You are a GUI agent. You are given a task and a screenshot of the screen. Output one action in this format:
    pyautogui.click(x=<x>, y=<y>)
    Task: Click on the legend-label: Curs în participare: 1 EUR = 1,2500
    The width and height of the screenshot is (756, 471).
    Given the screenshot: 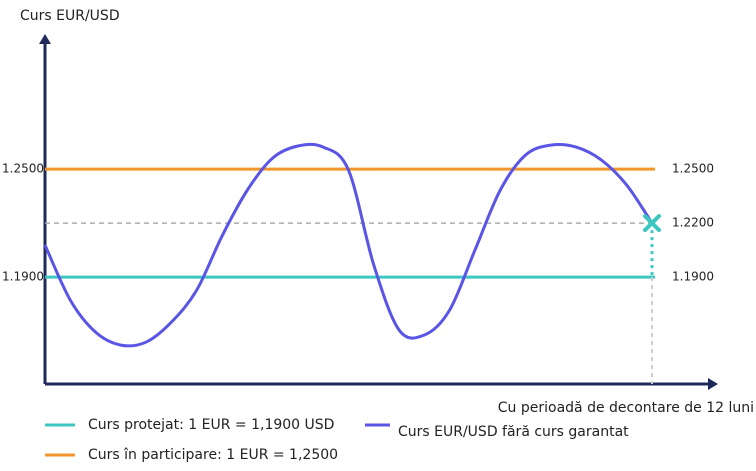 What is the action you would take?
    pyautogui.click(x=213, y=455)
    